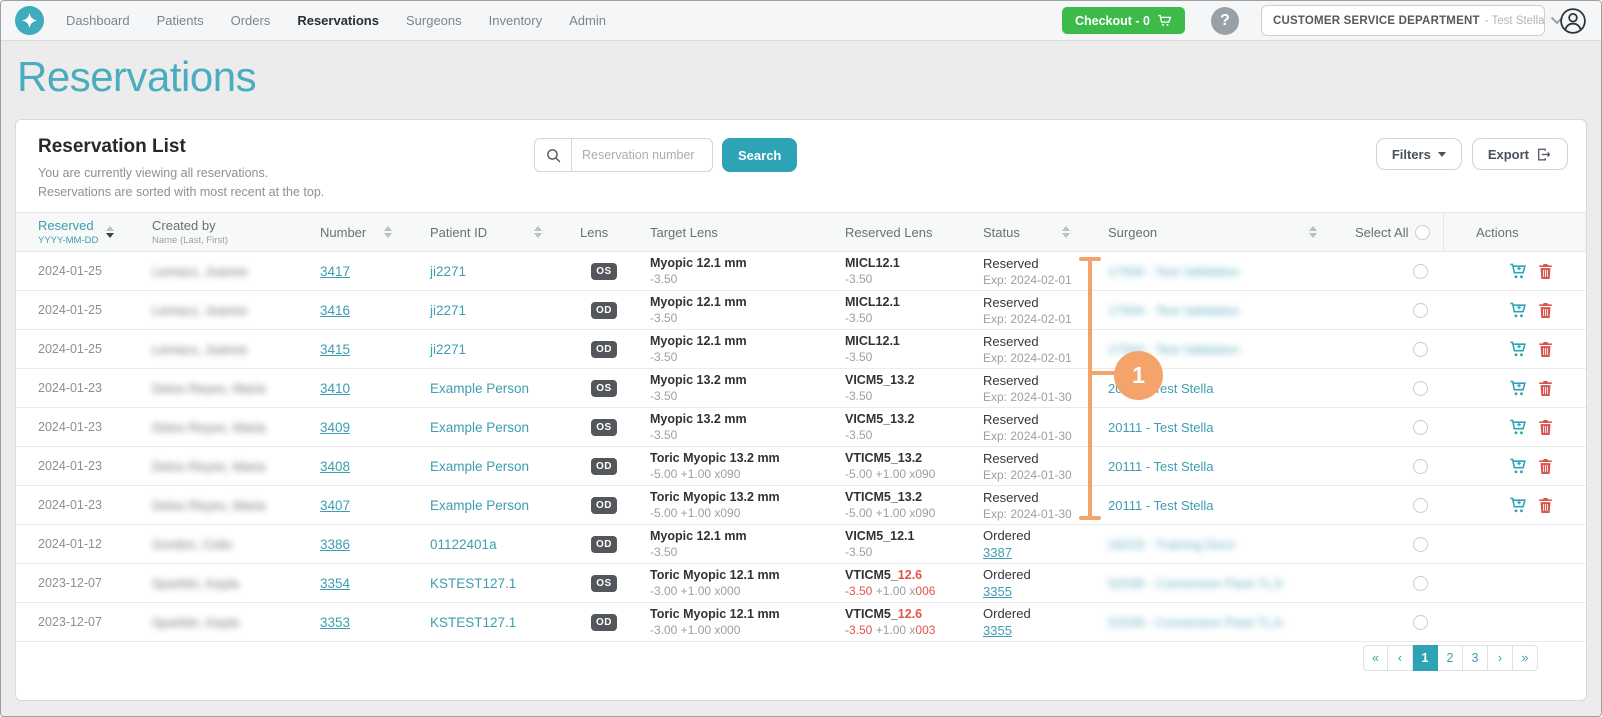  What do you see at coordinates (1123, 20) in the screenshot?
I see `checkout-button: Checkout - 0` at bounding box center [1123, 20].